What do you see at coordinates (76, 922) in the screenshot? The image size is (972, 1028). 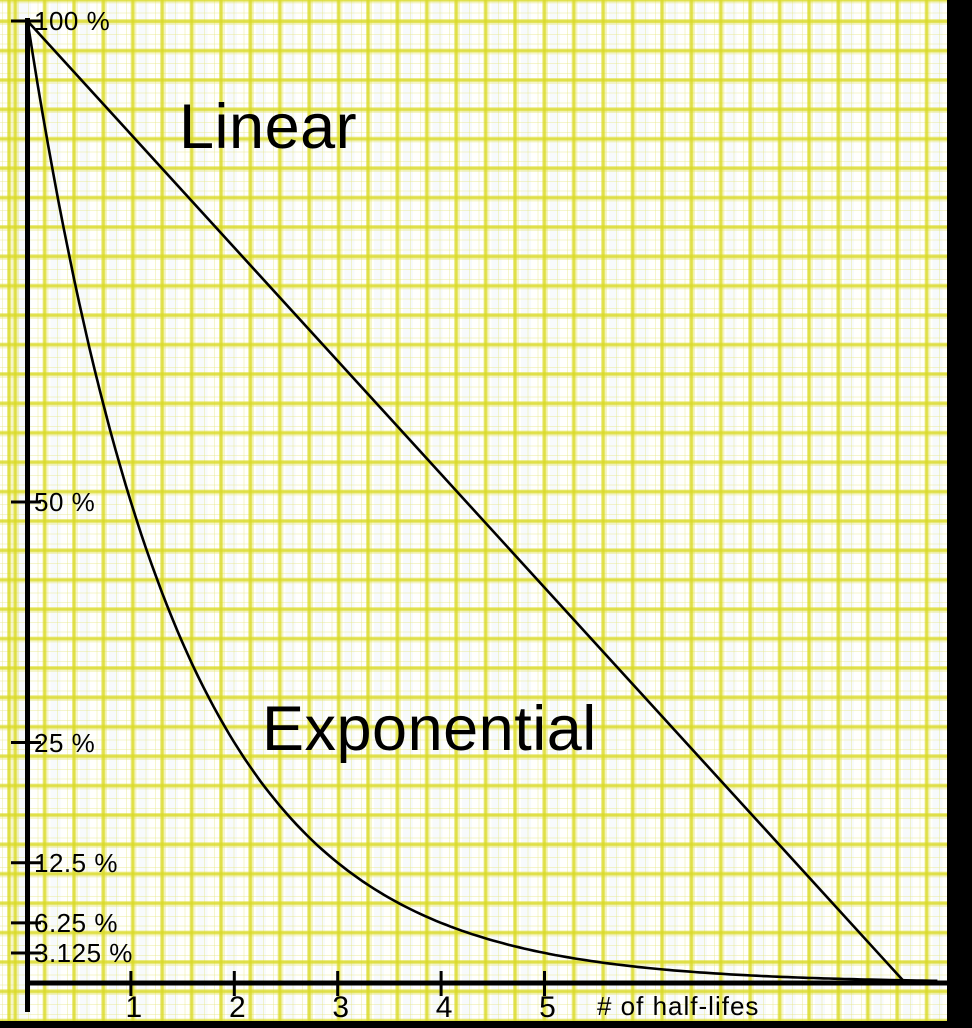 I see `y-tick-label: 6.25 %` at bounding box center [76, 922].